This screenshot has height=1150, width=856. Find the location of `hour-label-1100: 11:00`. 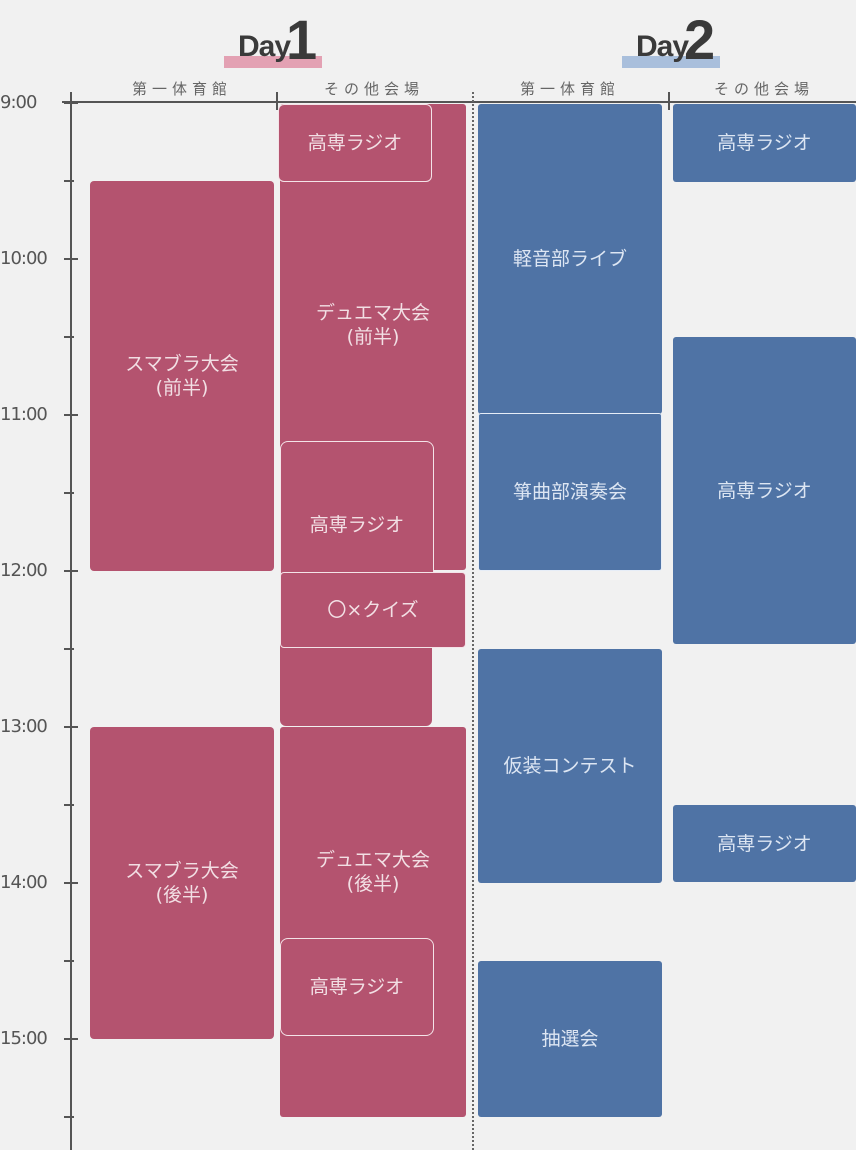

hour-label-1100: 11:00 is located at coordinates (24, 414).